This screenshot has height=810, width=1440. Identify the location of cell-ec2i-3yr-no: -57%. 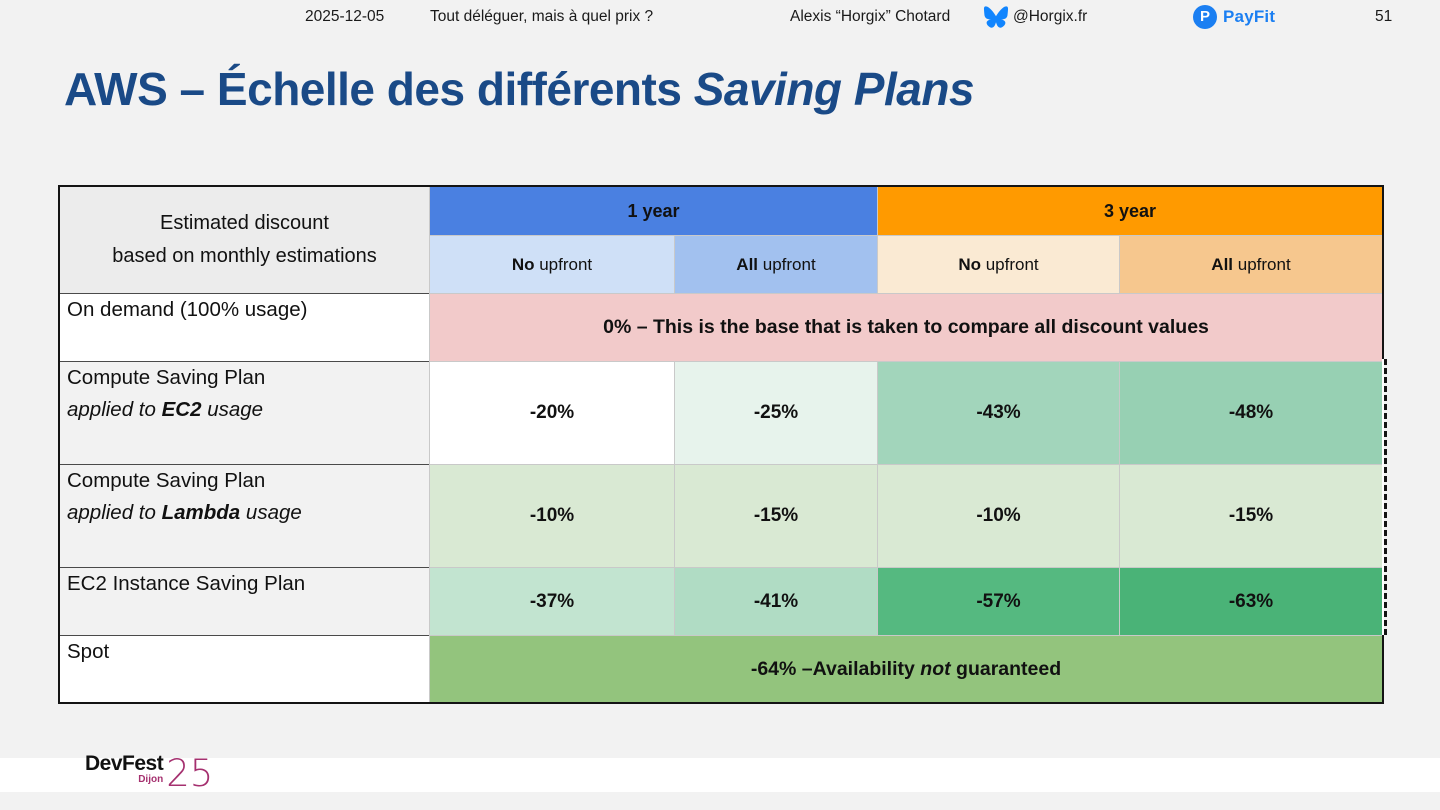
(998, 601).